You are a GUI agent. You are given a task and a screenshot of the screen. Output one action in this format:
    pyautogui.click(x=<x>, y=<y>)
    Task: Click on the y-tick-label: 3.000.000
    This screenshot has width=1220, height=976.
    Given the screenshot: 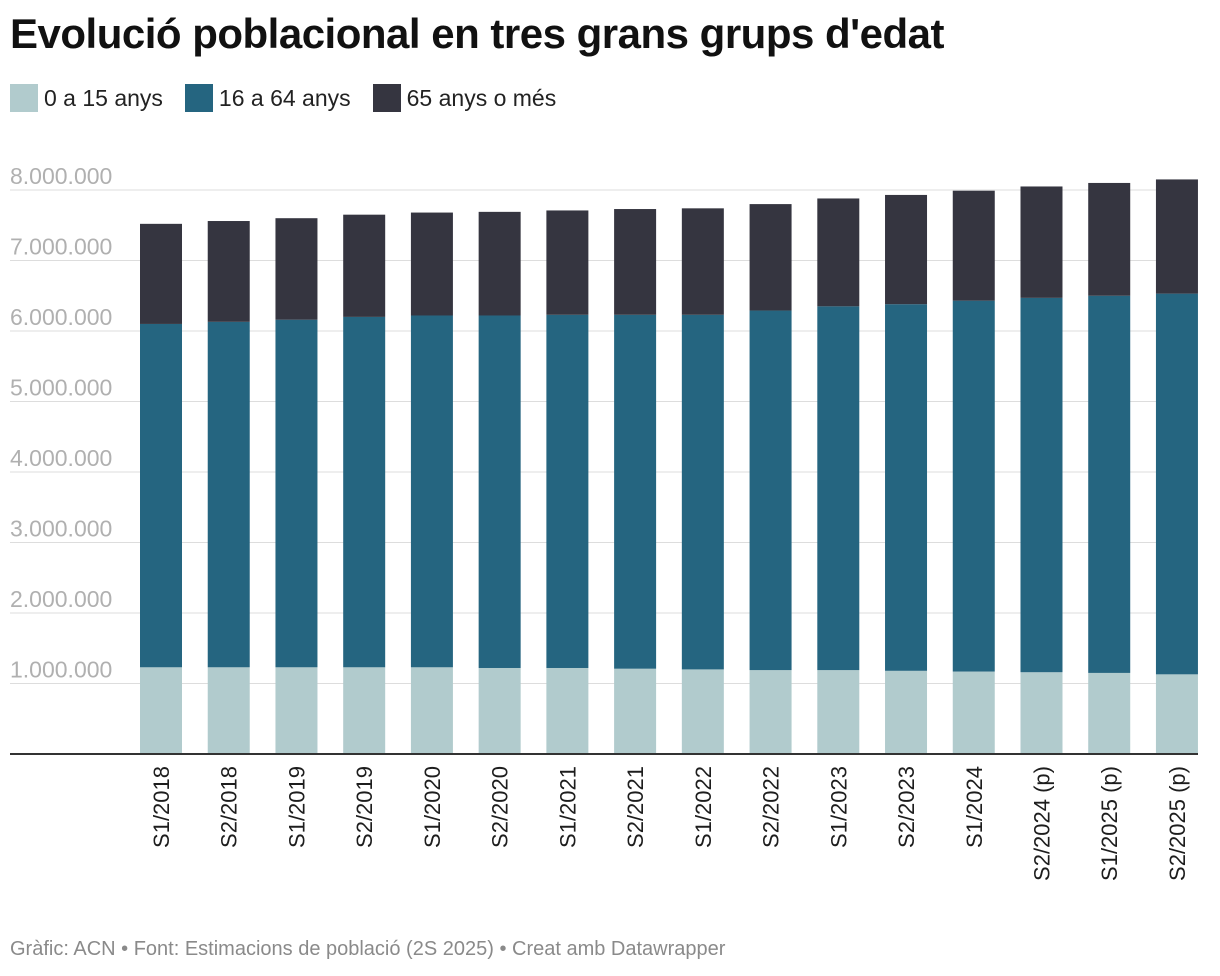 What is the action you would take?
    pyautogui.click(x=61, y=529)
    